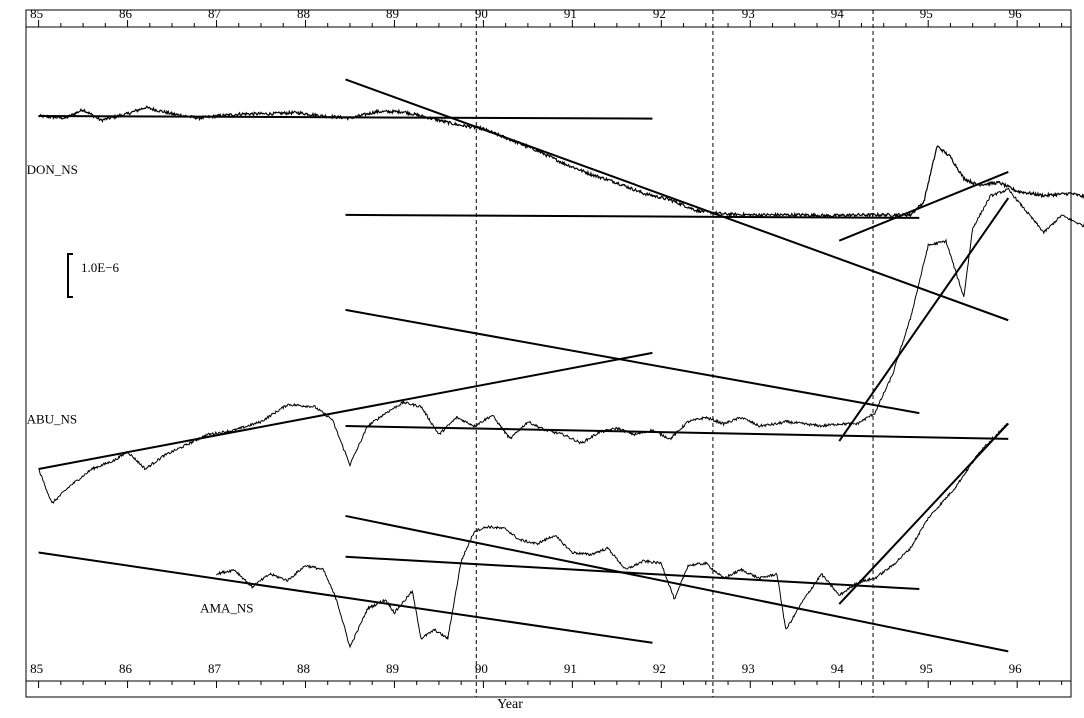 The image size is (1084, 718). Describe the element at coordinates (126, 668) in the screenshot. I see `bottom-tick-label: 86` at that location.